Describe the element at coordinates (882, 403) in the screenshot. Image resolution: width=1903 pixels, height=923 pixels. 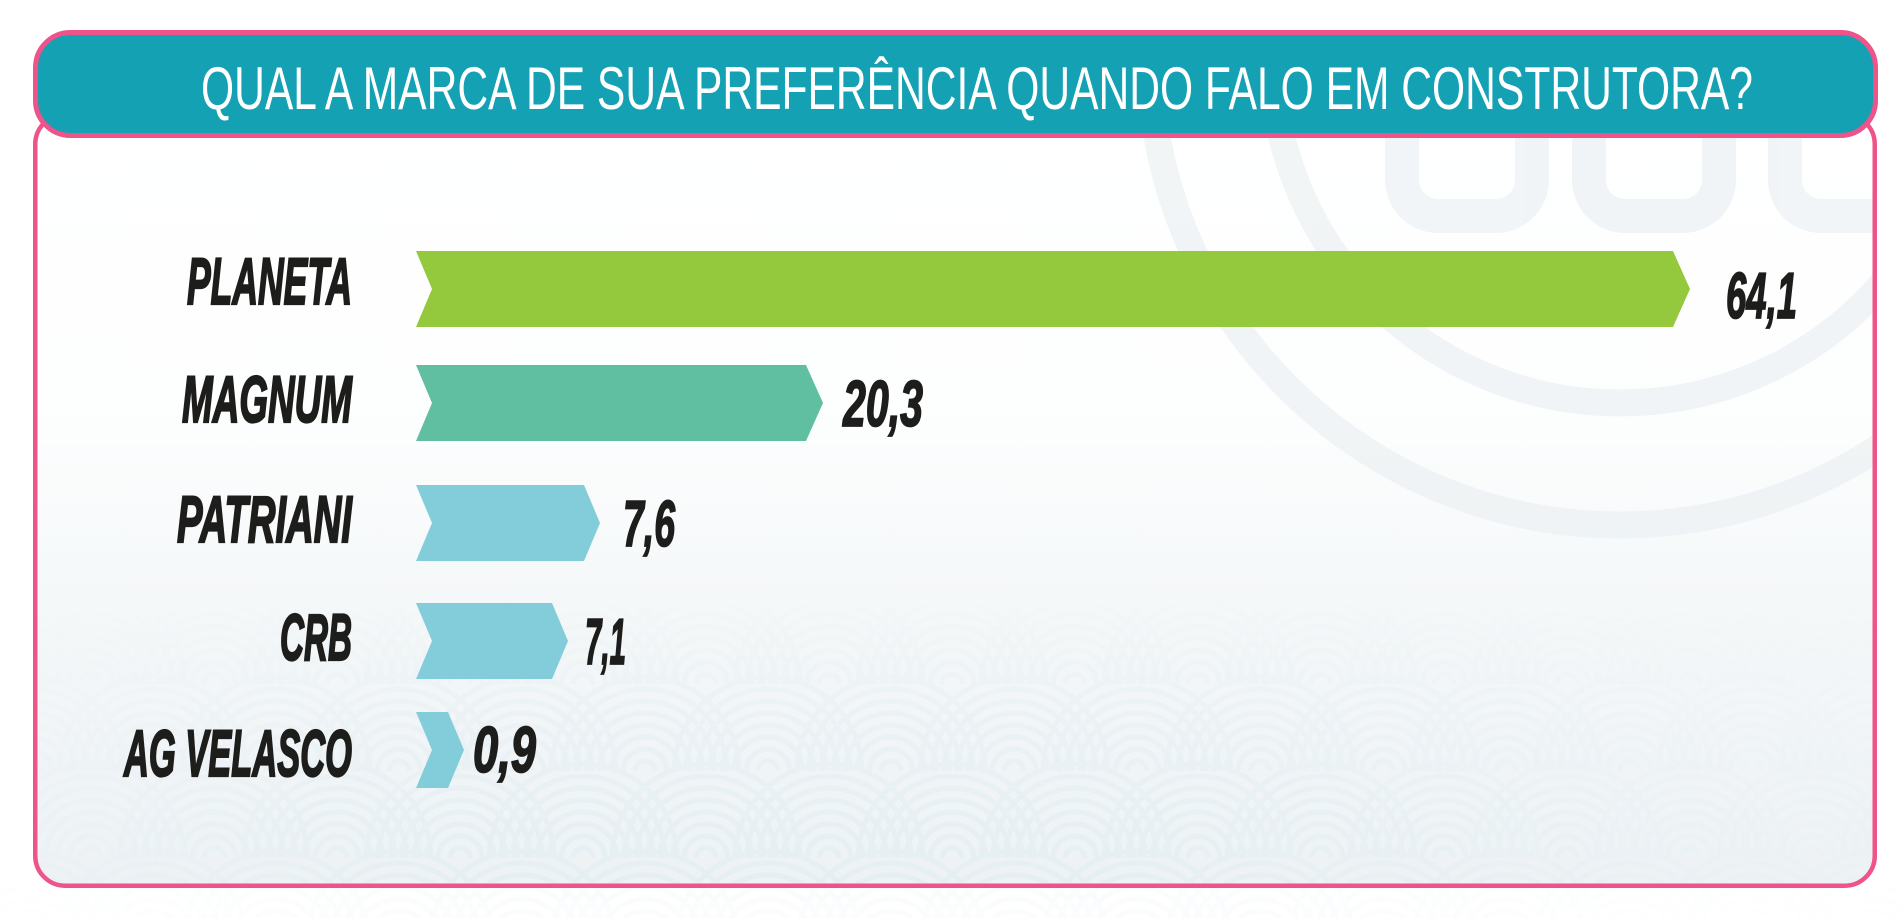
I see `svg-text: 20,3` at that location.